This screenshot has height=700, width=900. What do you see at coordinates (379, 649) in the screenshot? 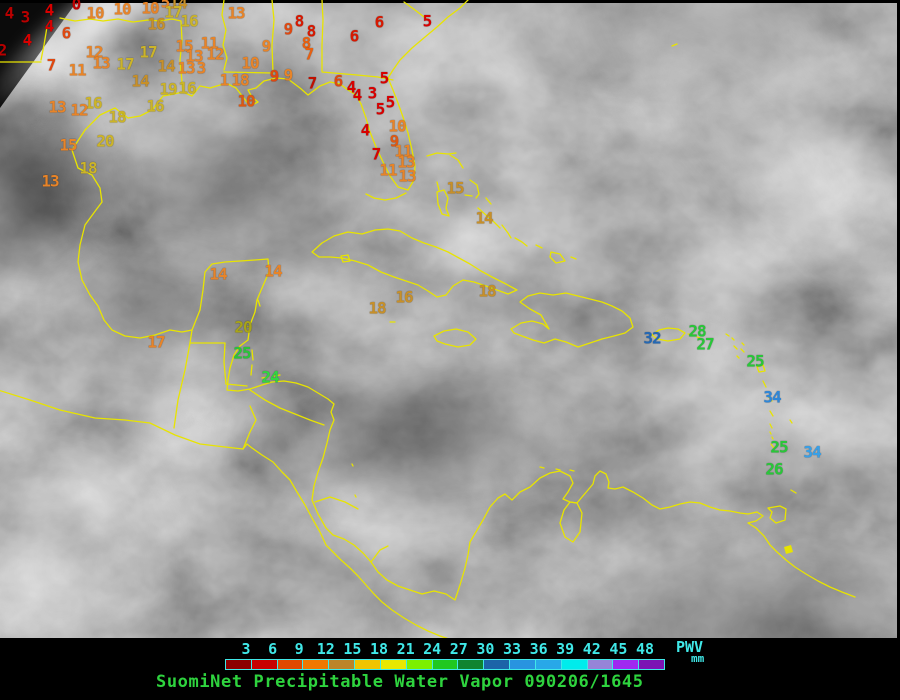
I see `colorbar-tick: 18` at bounding box center [379, 649].